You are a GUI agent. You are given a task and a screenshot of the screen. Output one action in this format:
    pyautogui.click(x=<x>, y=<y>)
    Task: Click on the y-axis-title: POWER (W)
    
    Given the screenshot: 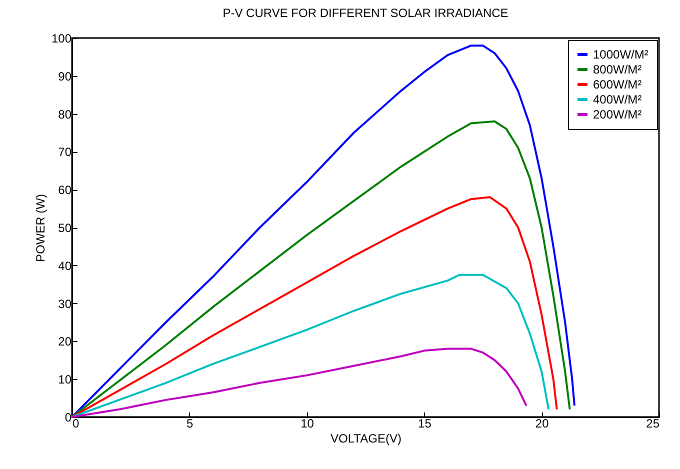 What is the action you would take?
    pyautogui.click(x=40, y=228)
    